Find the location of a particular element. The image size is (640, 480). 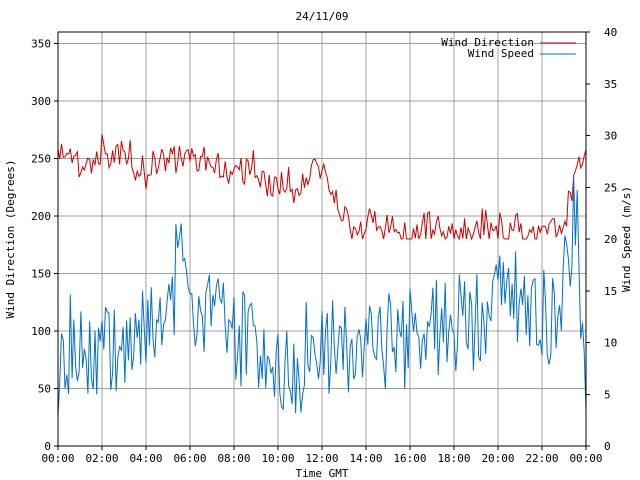

x-tick-label: 16:00 is located at coordinates (409, 458).